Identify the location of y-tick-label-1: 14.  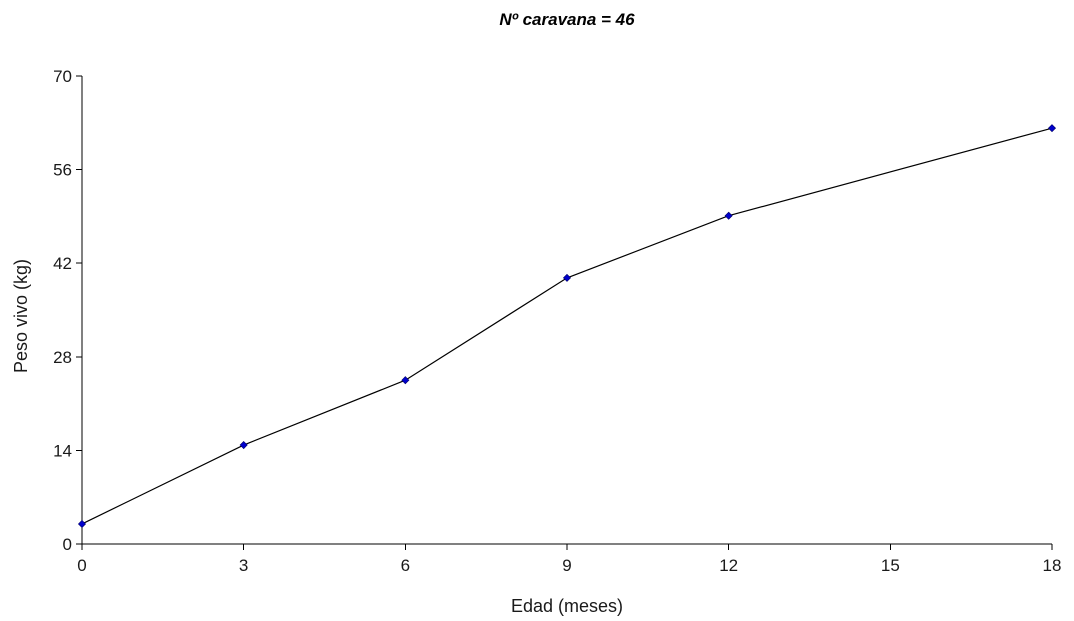
(62, 450).